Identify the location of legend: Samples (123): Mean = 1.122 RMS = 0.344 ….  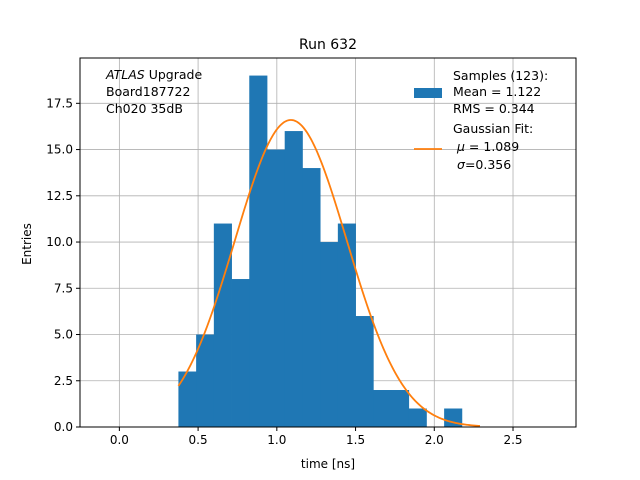
(481, 120).